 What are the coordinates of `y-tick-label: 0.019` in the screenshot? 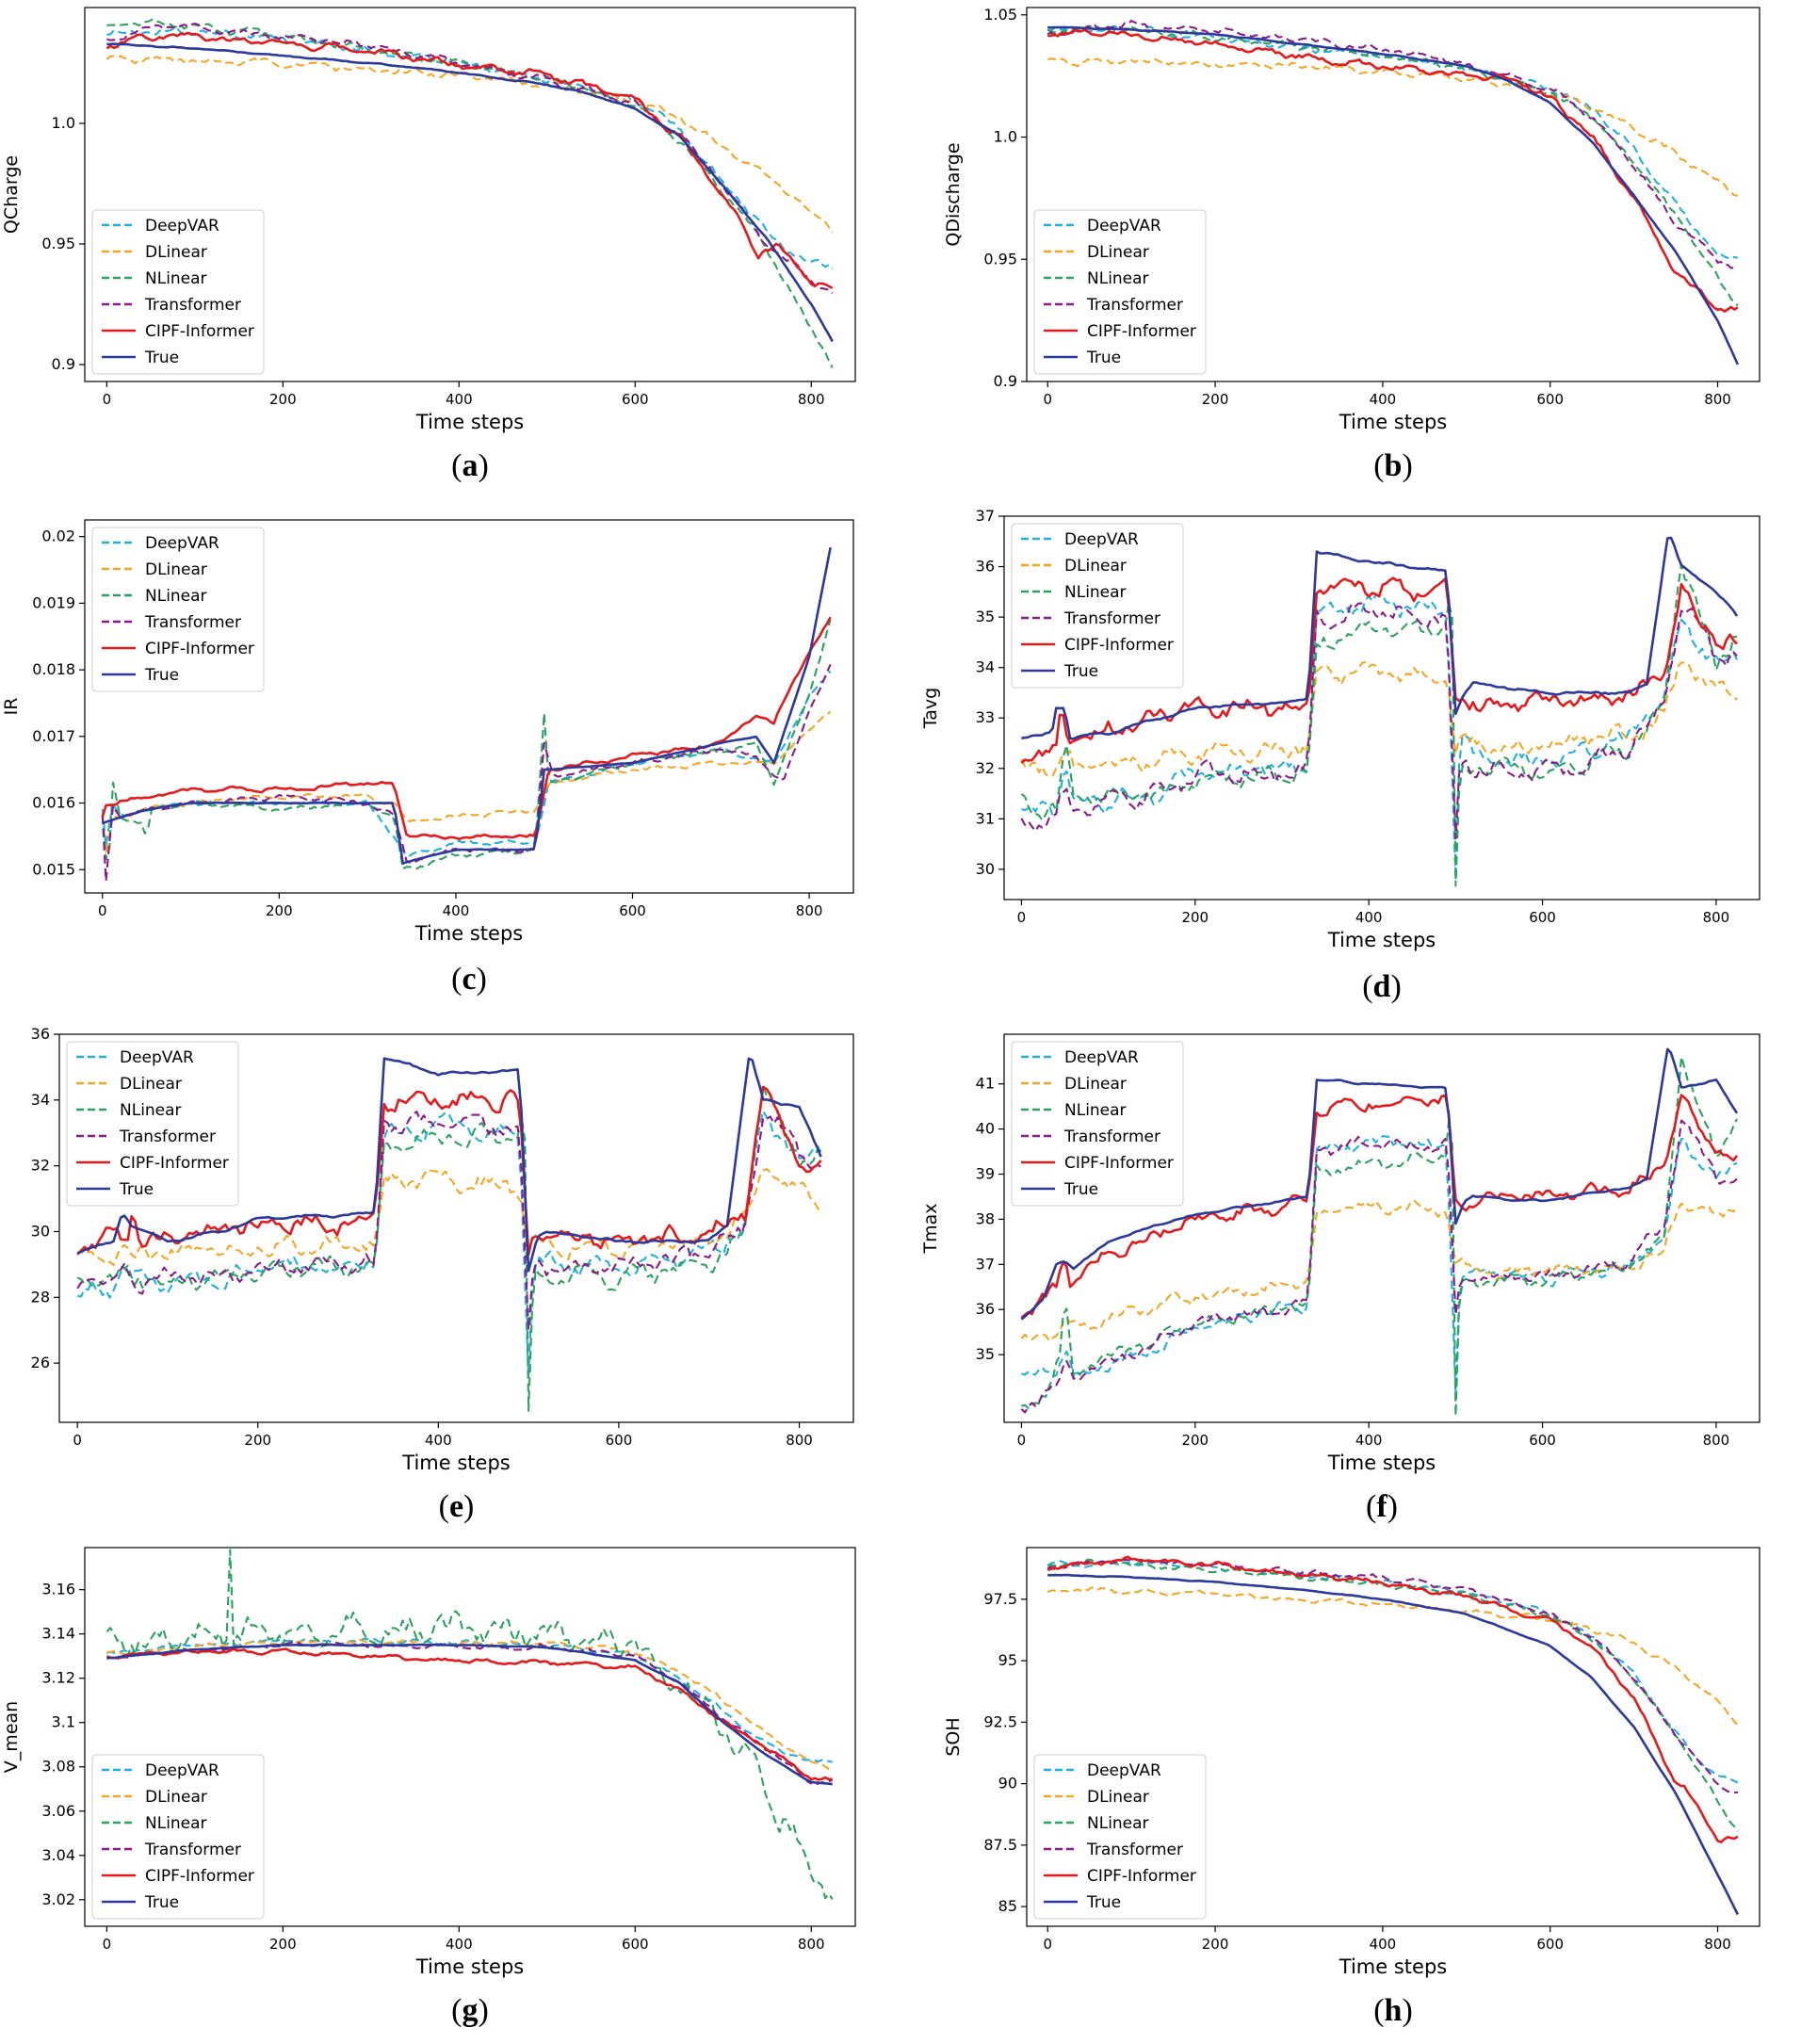 It's located at (53, 602).